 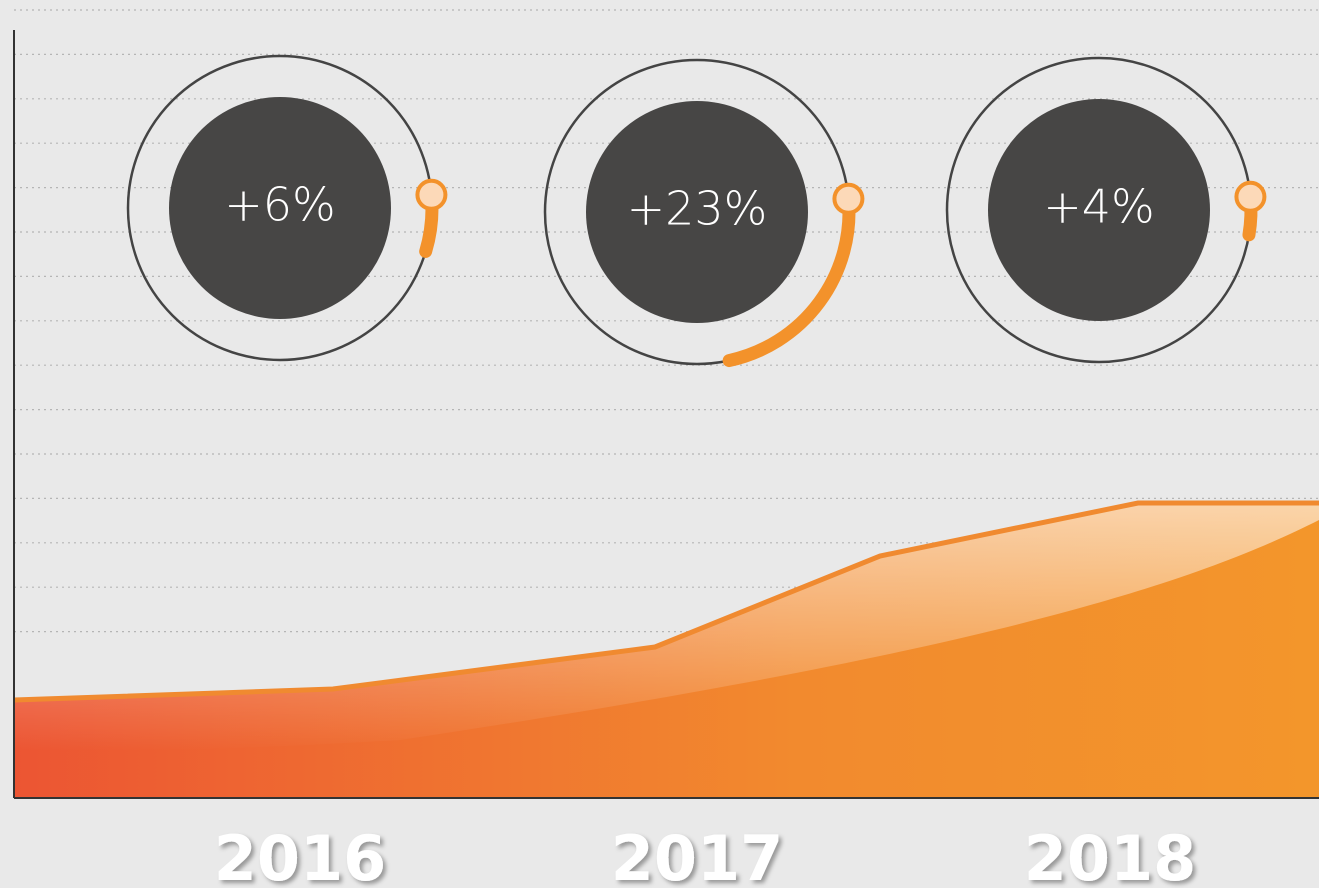 I want to click on gauge-label: +4%, so click(x=1099, y=207).